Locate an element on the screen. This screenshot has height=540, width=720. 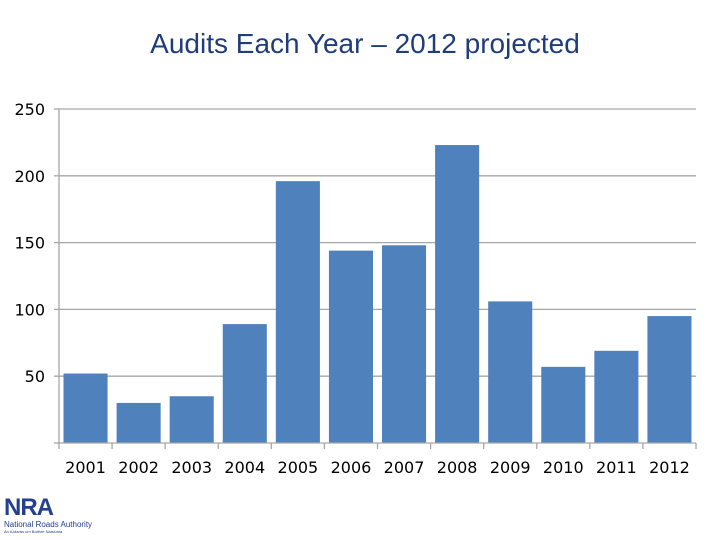
y-tick-label: 200 is located at coordinates (29, 176).